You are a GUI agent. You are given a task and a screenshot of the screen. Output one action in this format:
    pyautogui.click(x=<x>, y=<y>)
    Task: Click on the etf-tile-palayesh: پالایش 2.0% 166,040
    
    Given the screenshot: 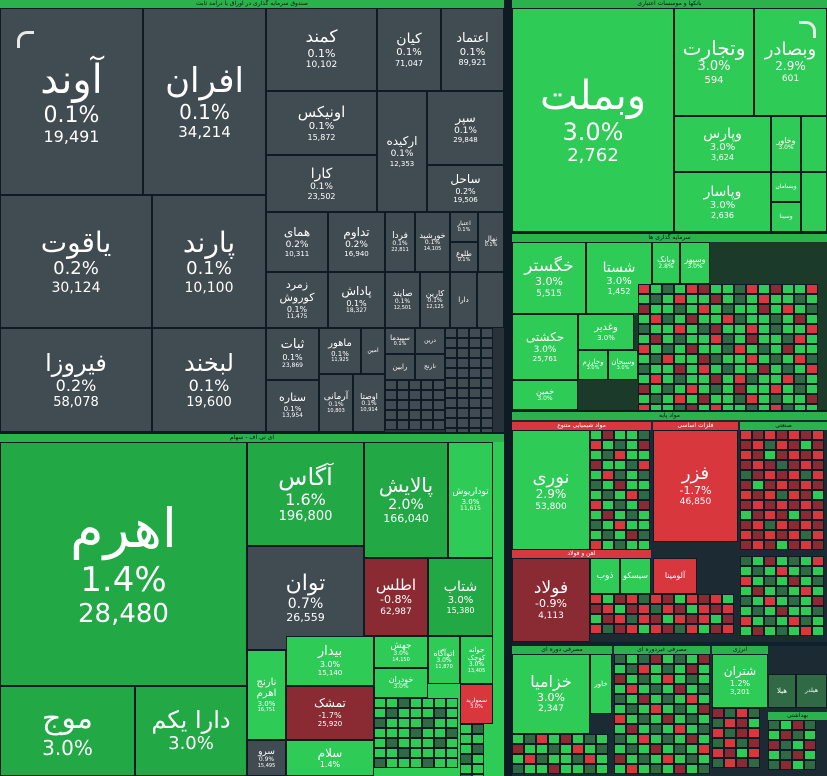 What is the action you would take?
    pyautogui.click(x=406, y=500)
    